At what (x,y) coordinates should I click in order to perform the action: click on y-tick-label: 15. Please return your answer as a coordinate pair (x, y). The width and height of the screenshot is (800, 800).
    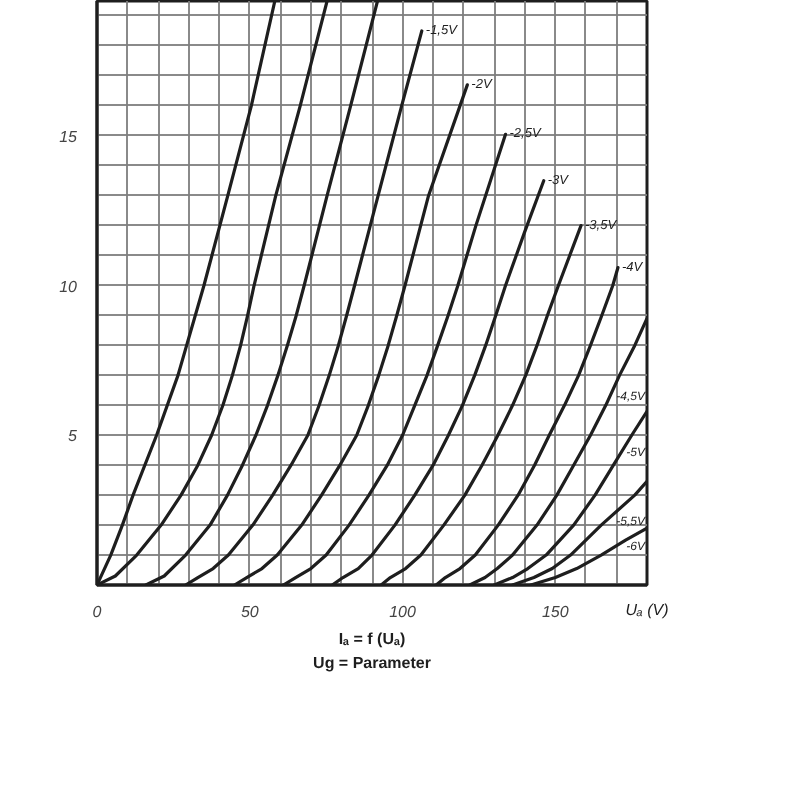
    Looking at the image, I should click on (69, 136).